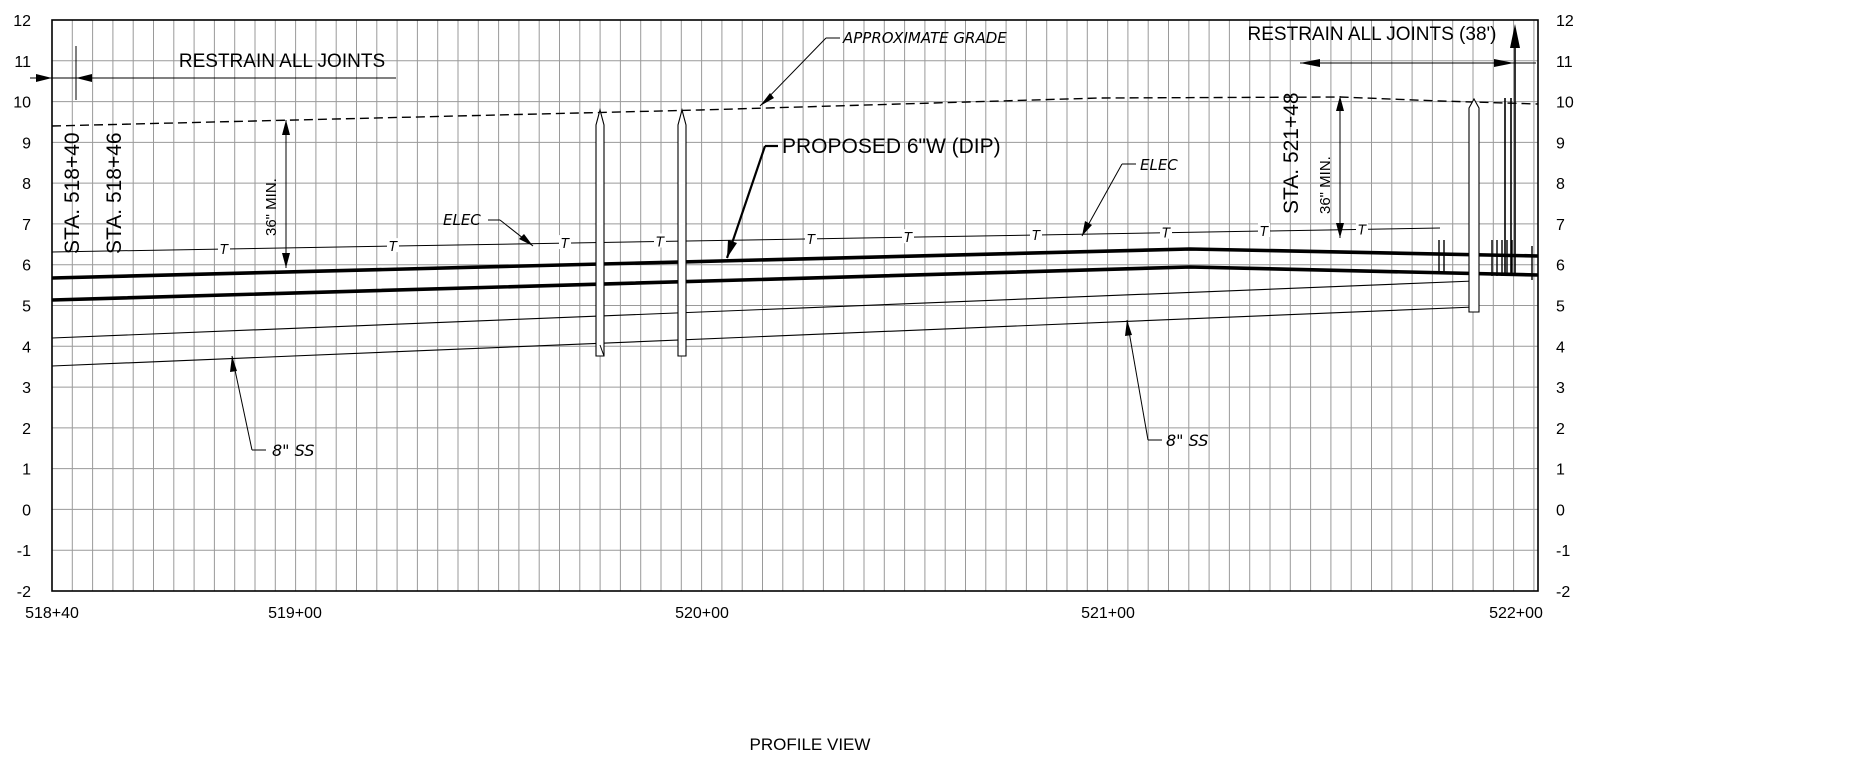  Describe the element at coordinates (1564, 62) in the screenshot. I see `elevation-label-right: 11` at that location.